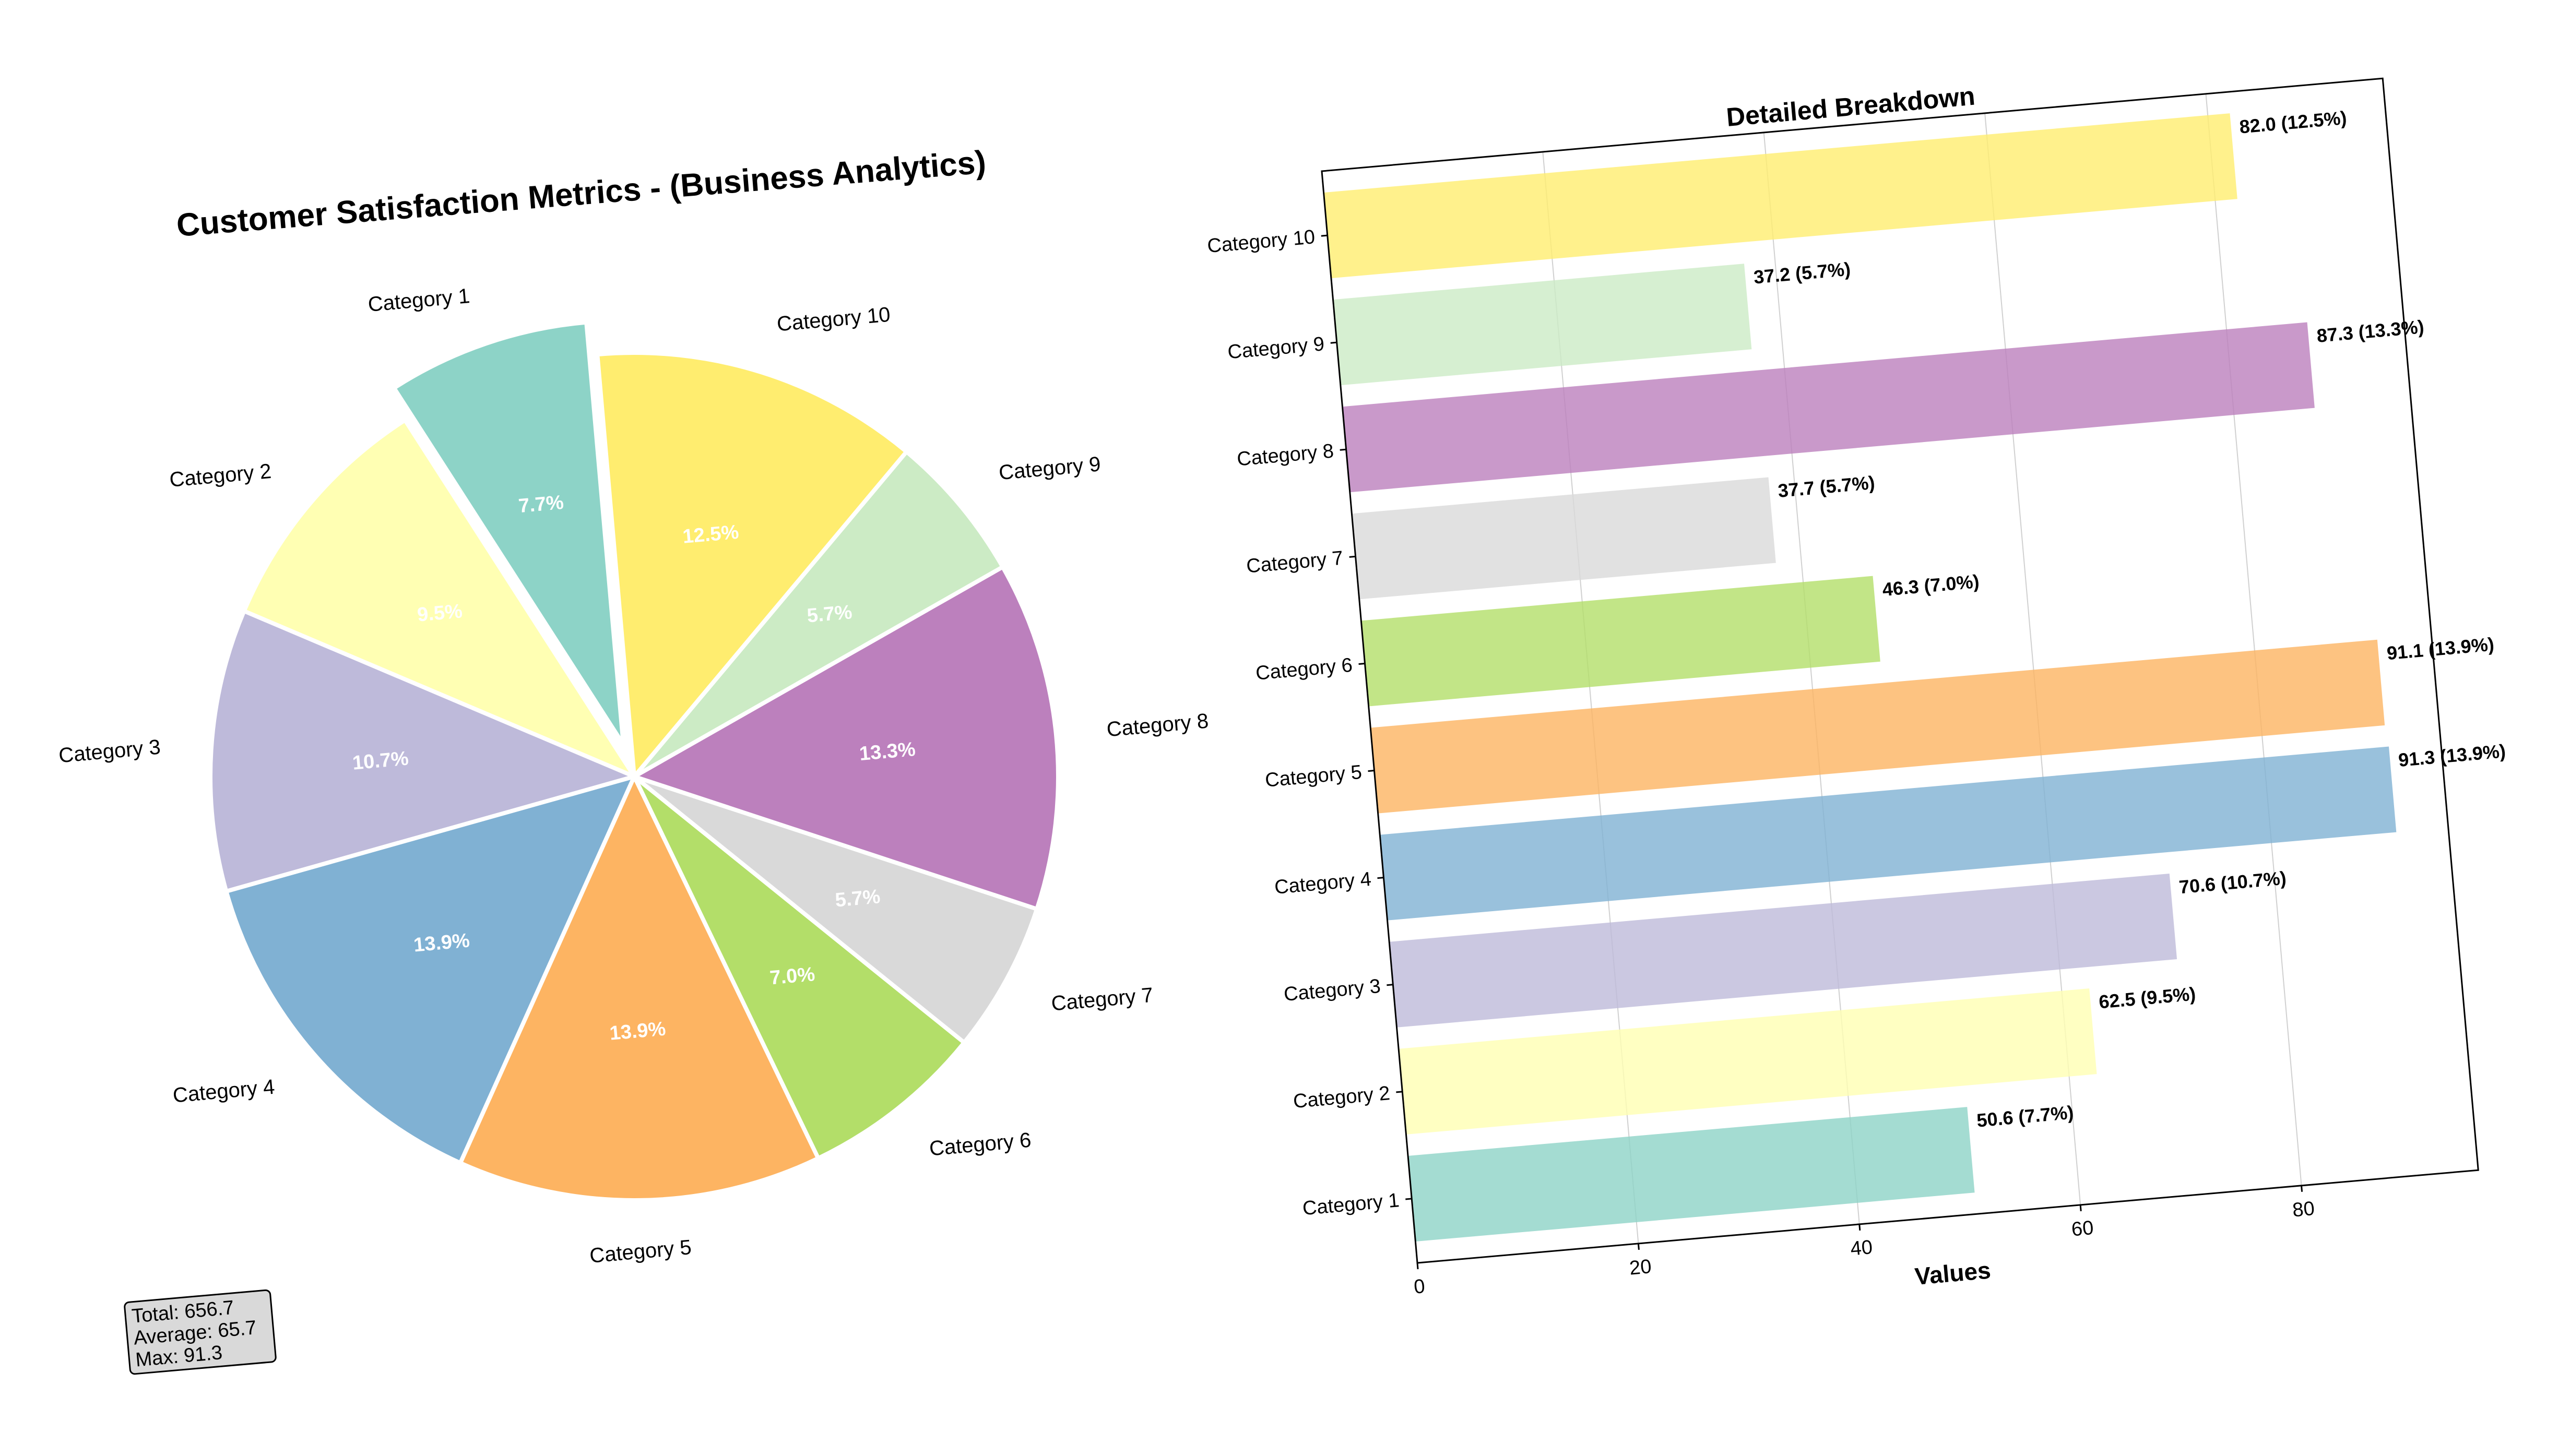 The height and width of the screenshot is (1456, 2570). What do you see at coordinates (887, 751) in the screenshot?
I see `pie-percent-category-8: 13.3%` at bounding box center [887, 751].